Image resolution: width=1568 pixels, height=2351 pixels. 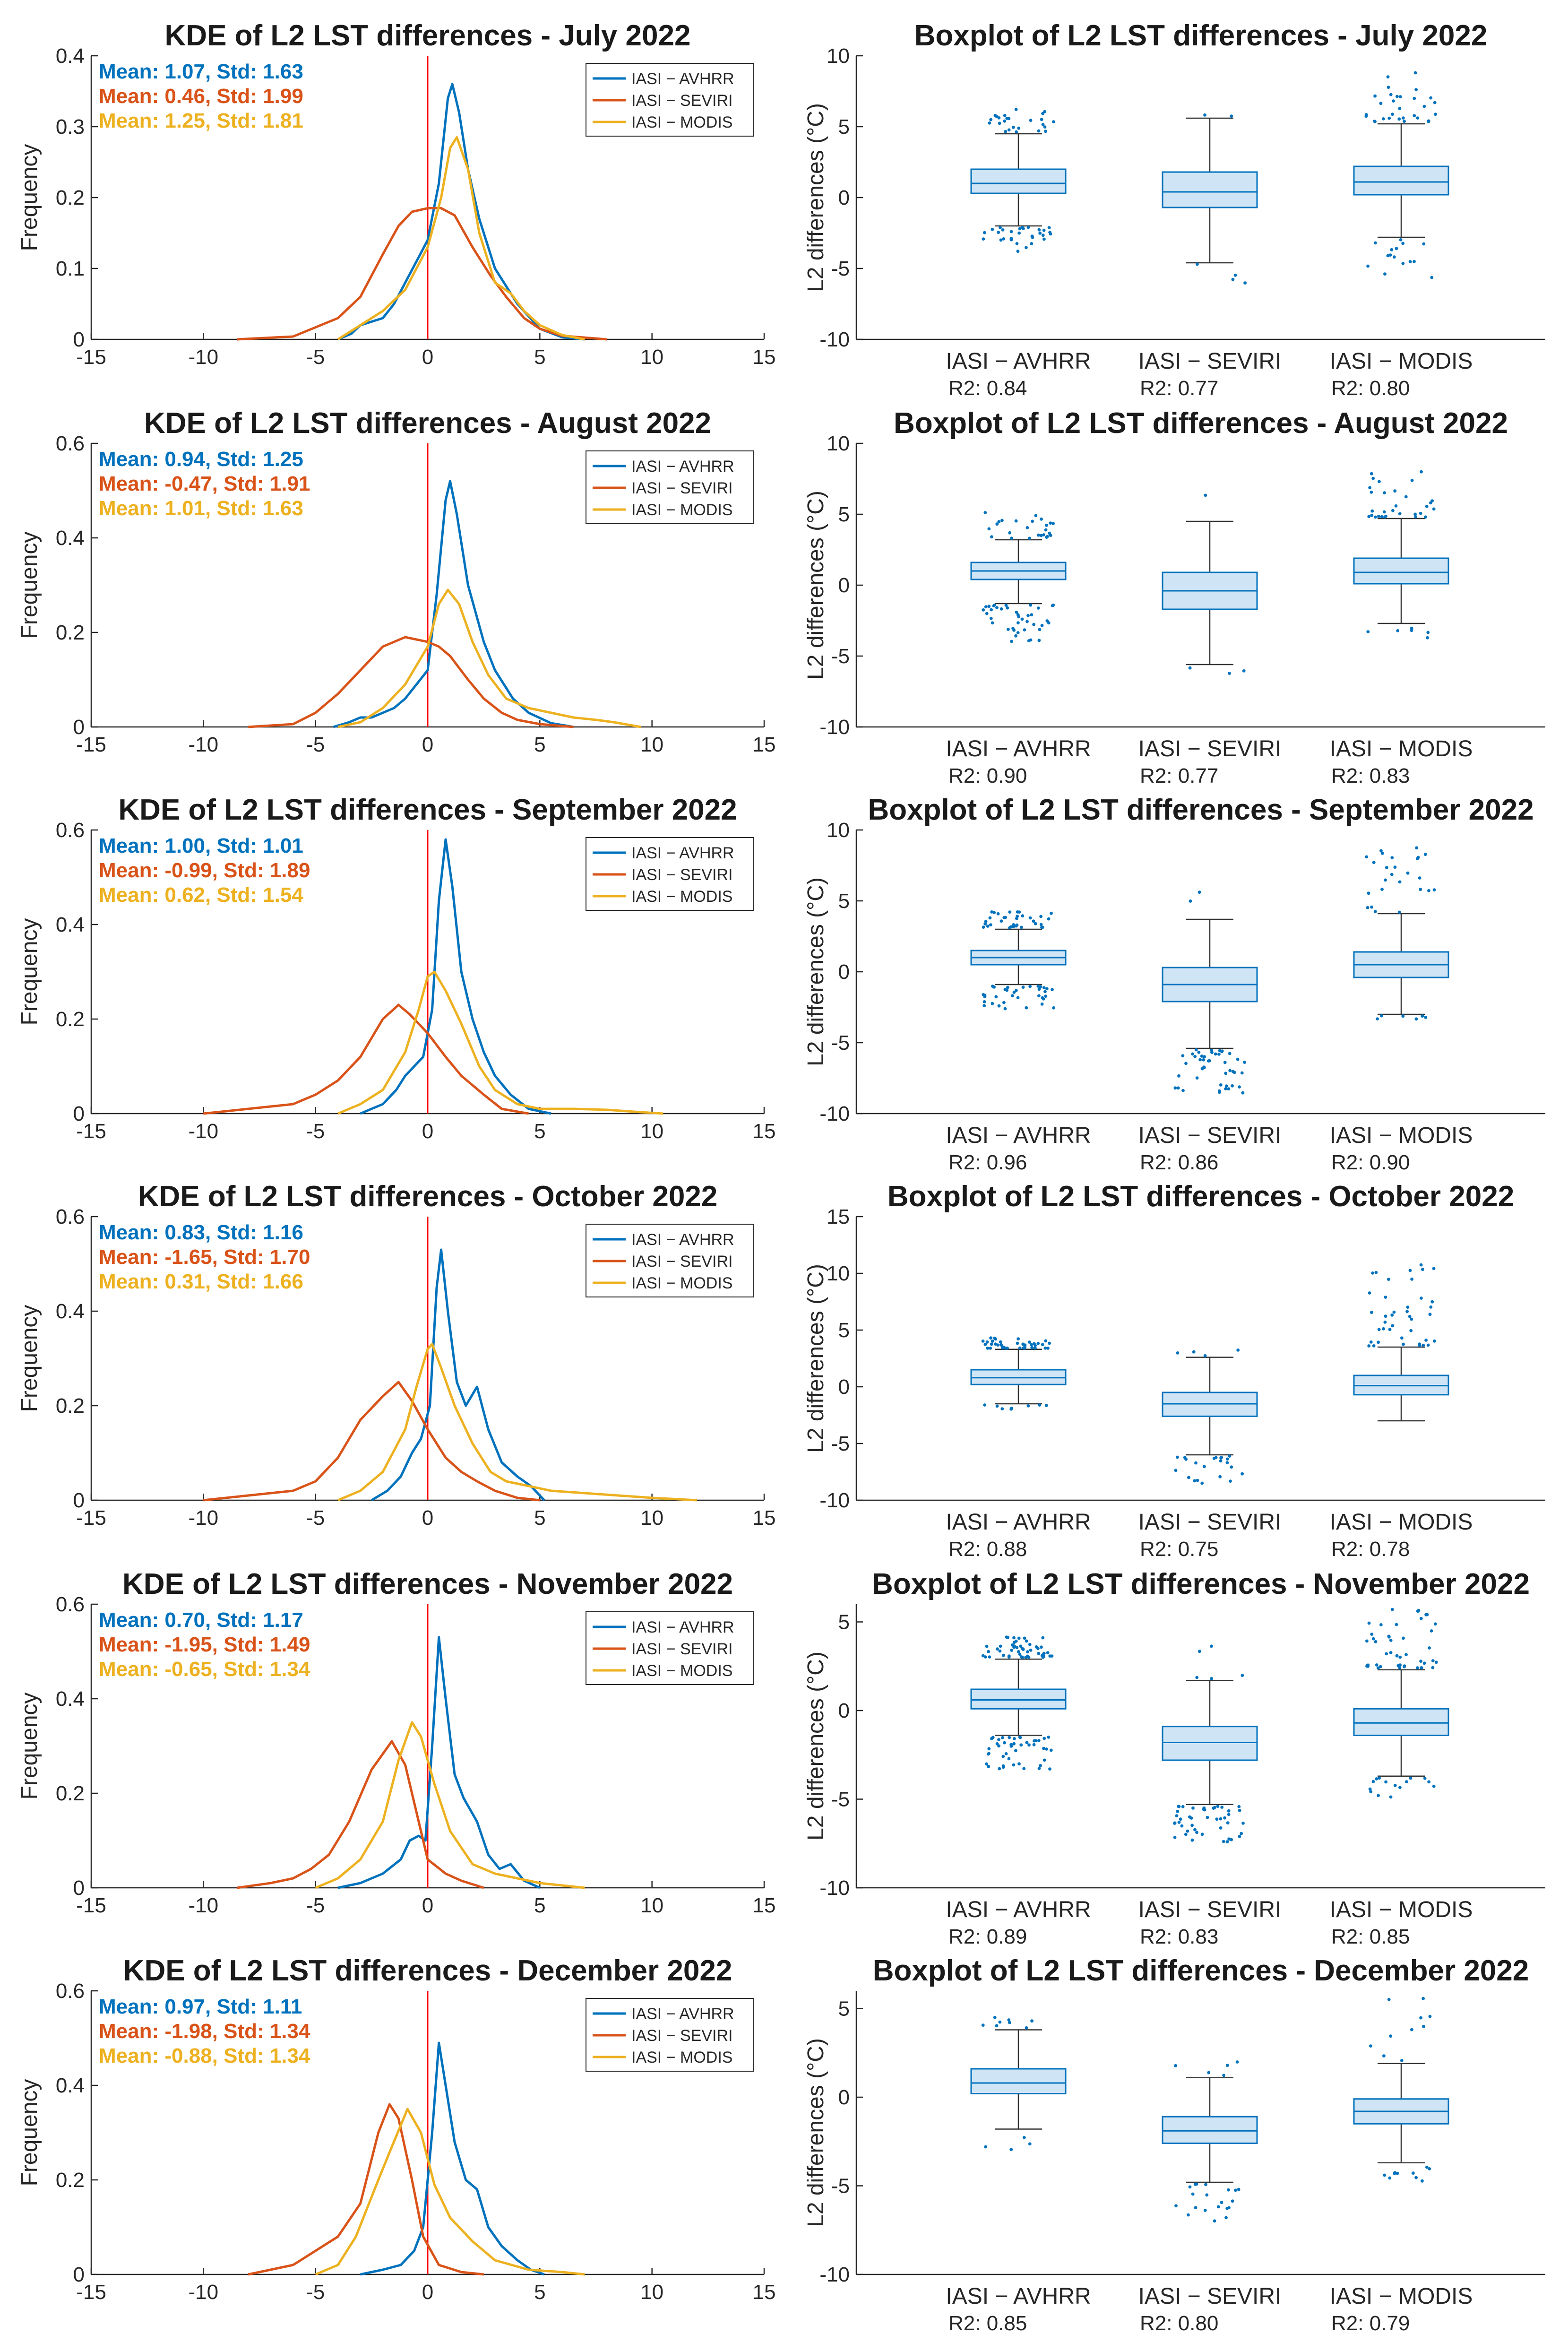 What do you see at coordinates (201, 895) in the screenshot?
I see `stat-text-modis: Mean: 0.62, Std: 1.54` at bounding box center [201, 895].